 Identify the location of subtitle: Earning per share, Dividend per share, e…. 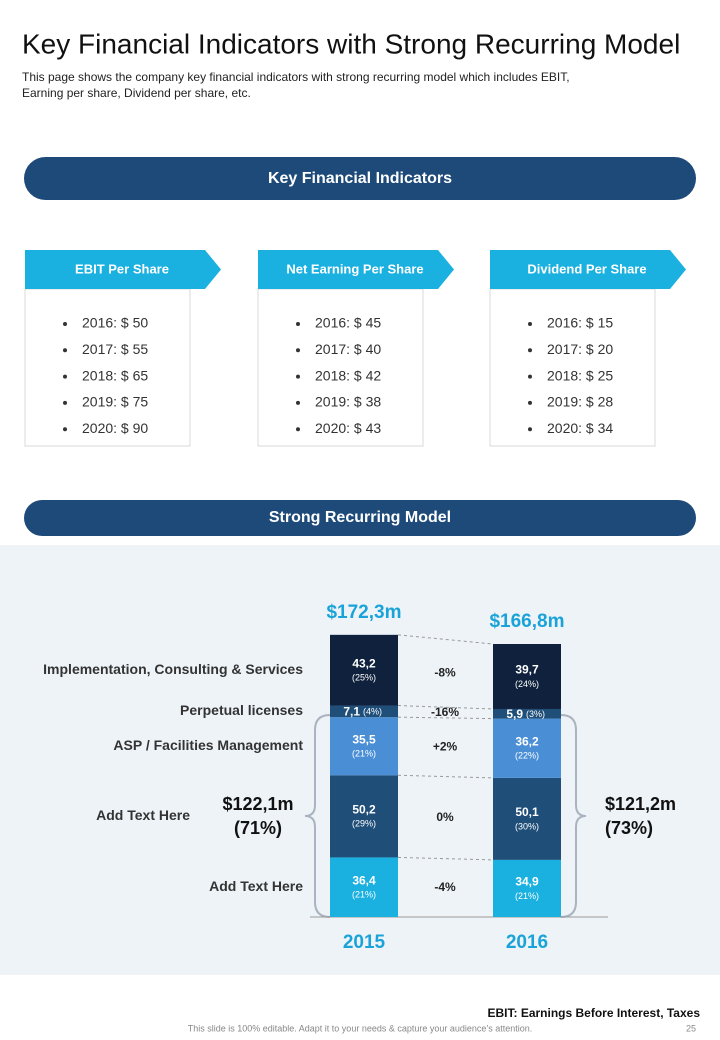
(136, 93).